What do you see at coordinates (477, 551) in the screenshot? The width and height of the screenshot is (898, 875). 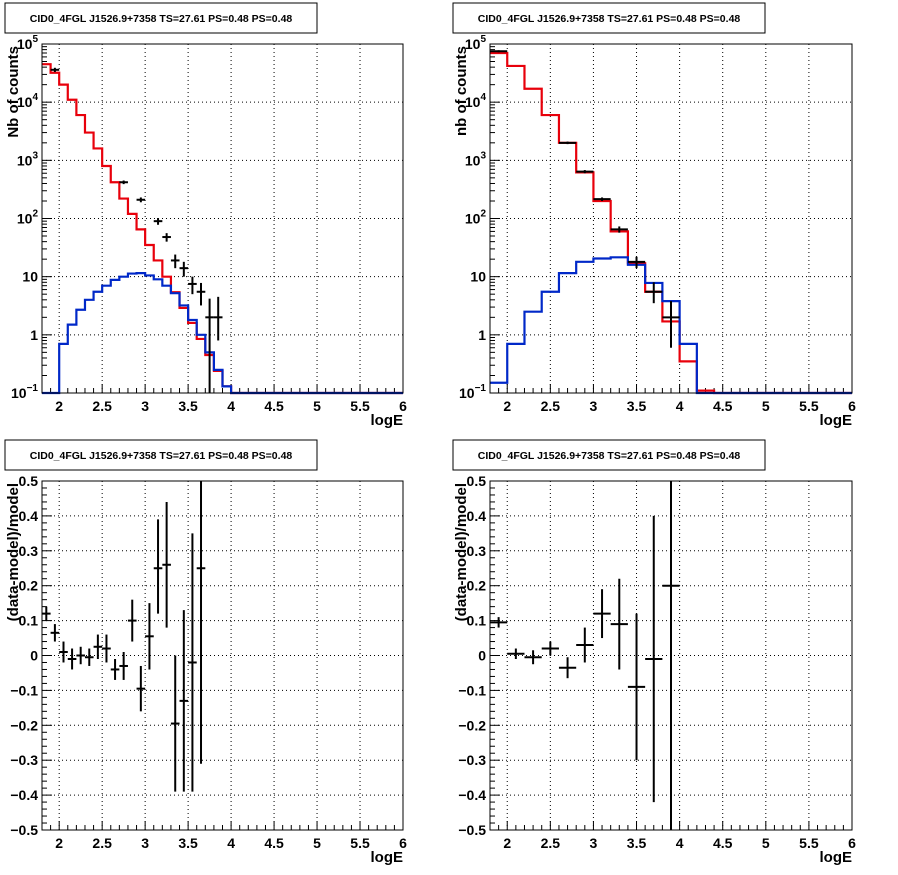 I see `y-tick-label: 0.3` at bounding box center [477, 551].